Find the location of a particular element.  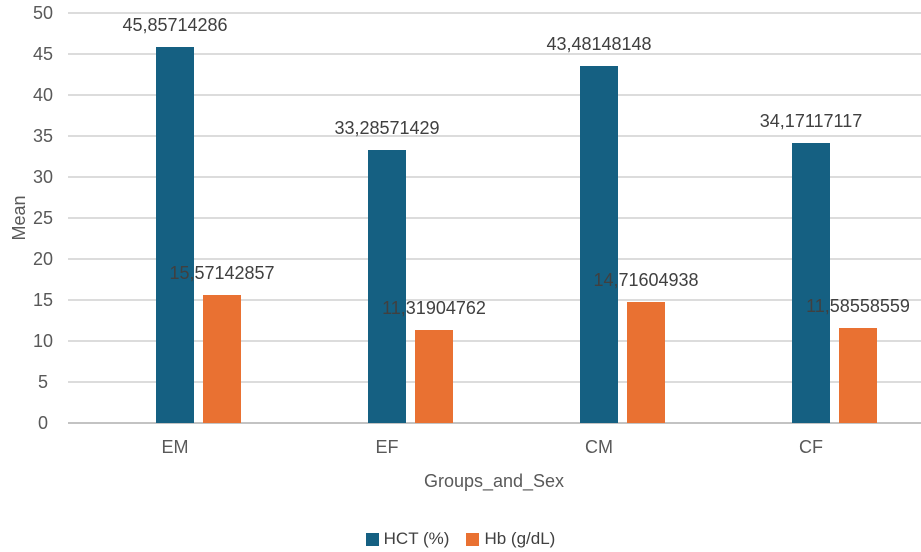

bar-EF-HCT is located at coordinates (387, 286).